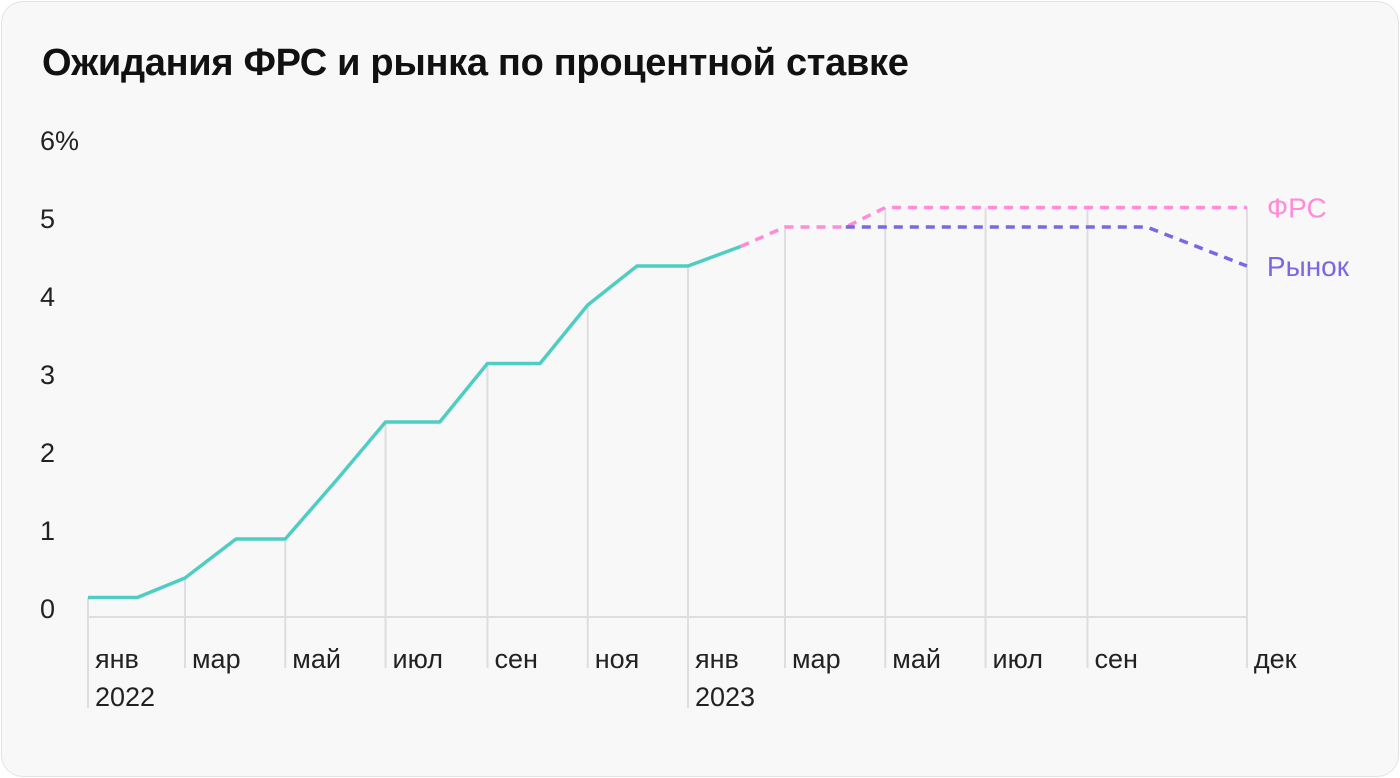  What do you see at coordinates (1297, 208) in the screenshot?
I see `legend-label-fed: ФРС` at bounding box center [1297, 208].